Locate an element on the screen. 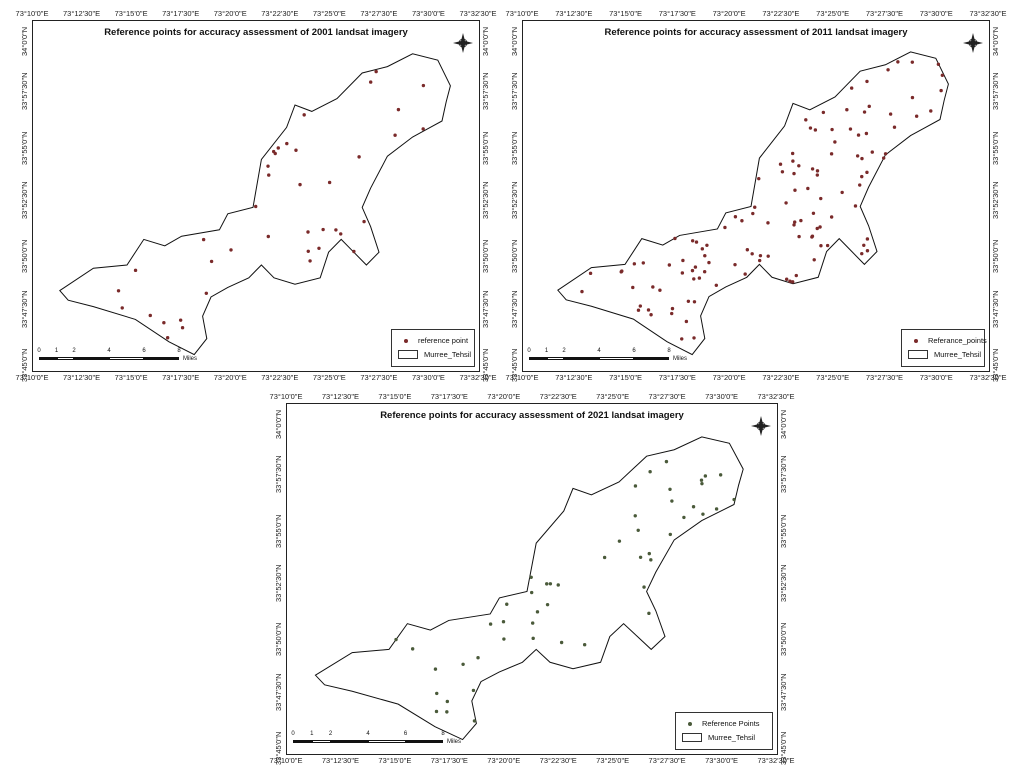 The image size is (1015, 776). scale-bar-label: 2 is located at coordinates (74, 351).